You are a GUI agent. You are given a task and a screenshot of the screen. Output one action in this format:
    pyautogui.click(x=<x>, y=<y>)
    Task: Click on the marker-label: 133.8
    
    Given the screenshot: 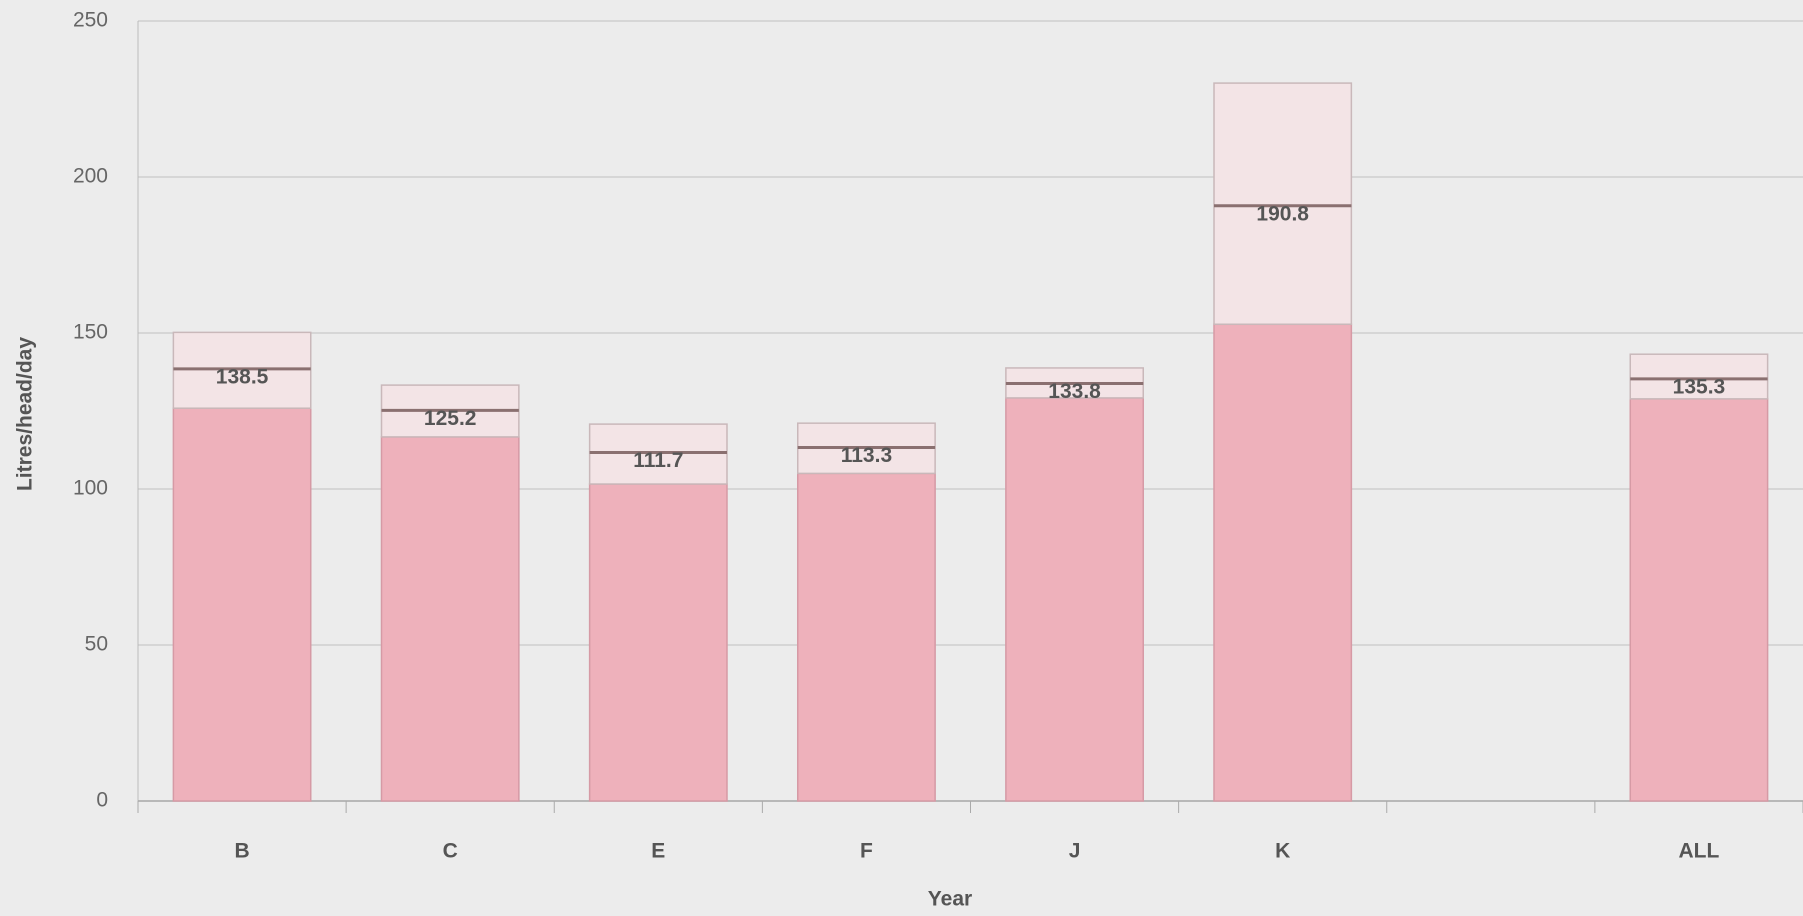 What is the action you would take?
    pyautogui.click(x=1074, y=391)
    